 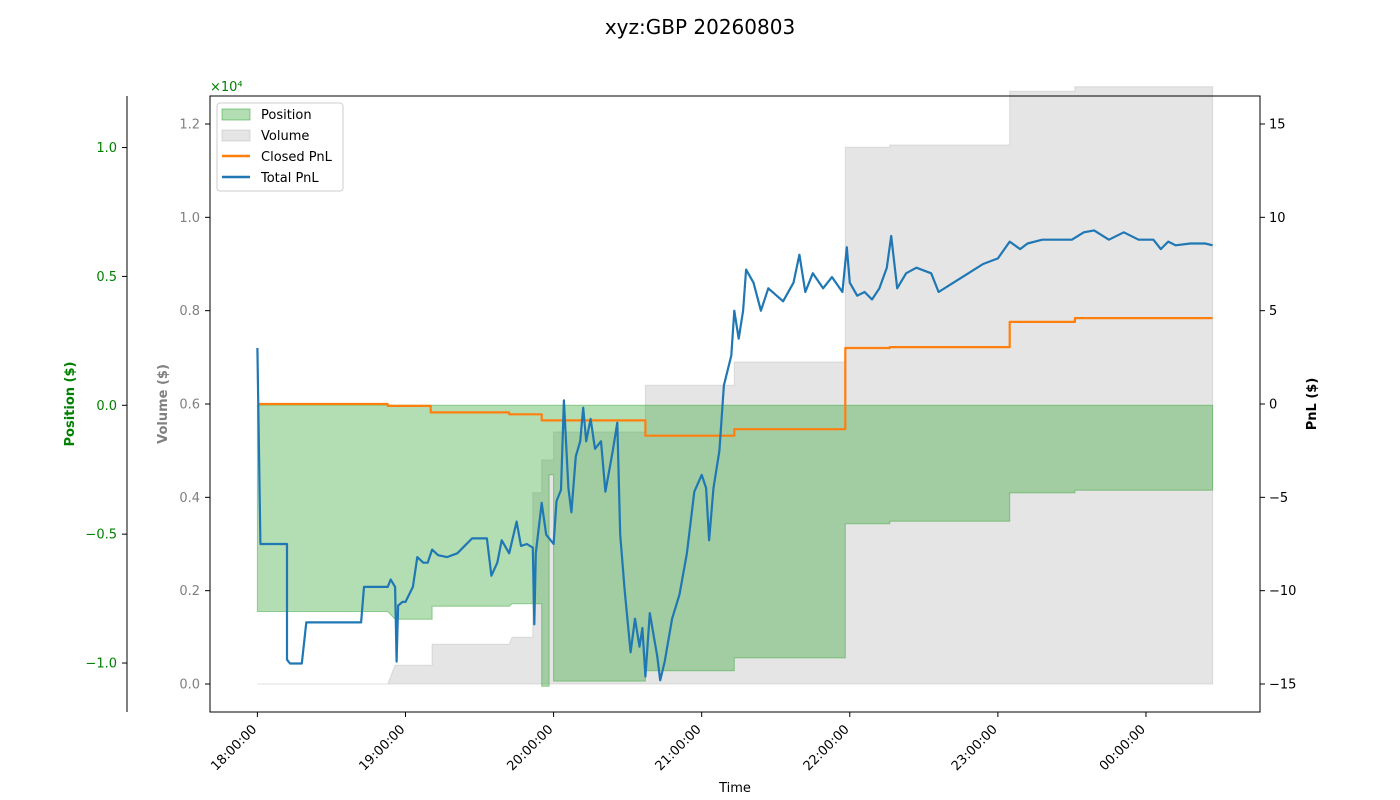 I want to click on legend-label-position: Position, so click(x=286, y=115).